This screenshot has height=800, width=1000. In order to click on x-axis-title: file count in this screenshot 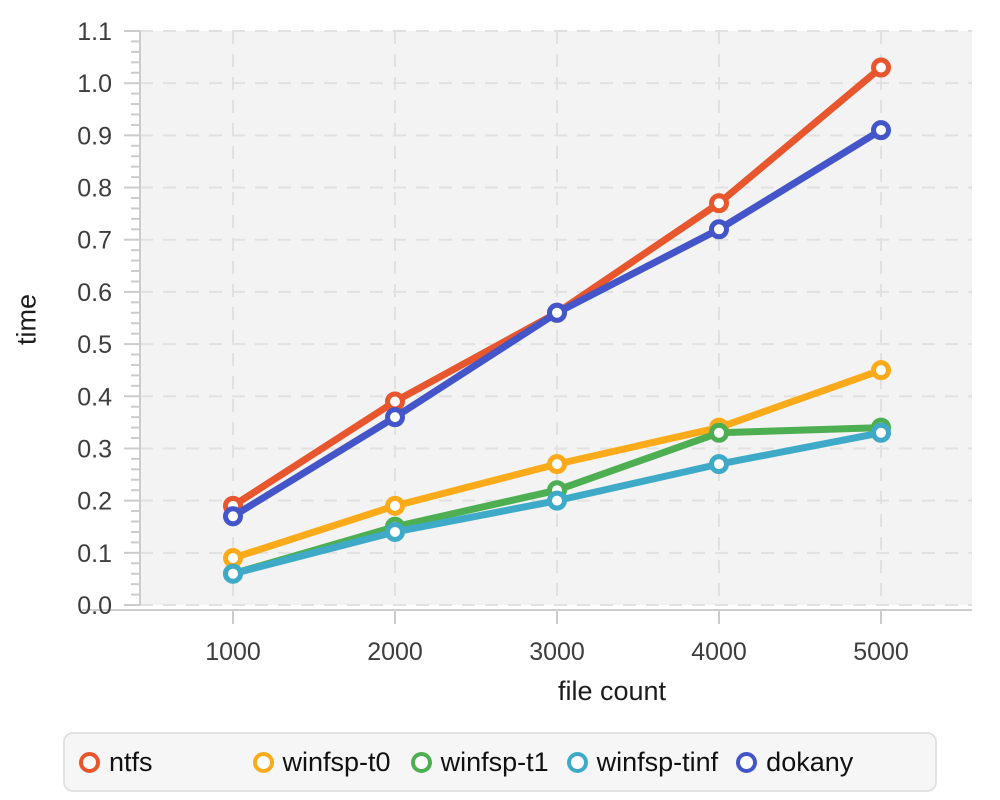, I will do `click(500, 691)`.